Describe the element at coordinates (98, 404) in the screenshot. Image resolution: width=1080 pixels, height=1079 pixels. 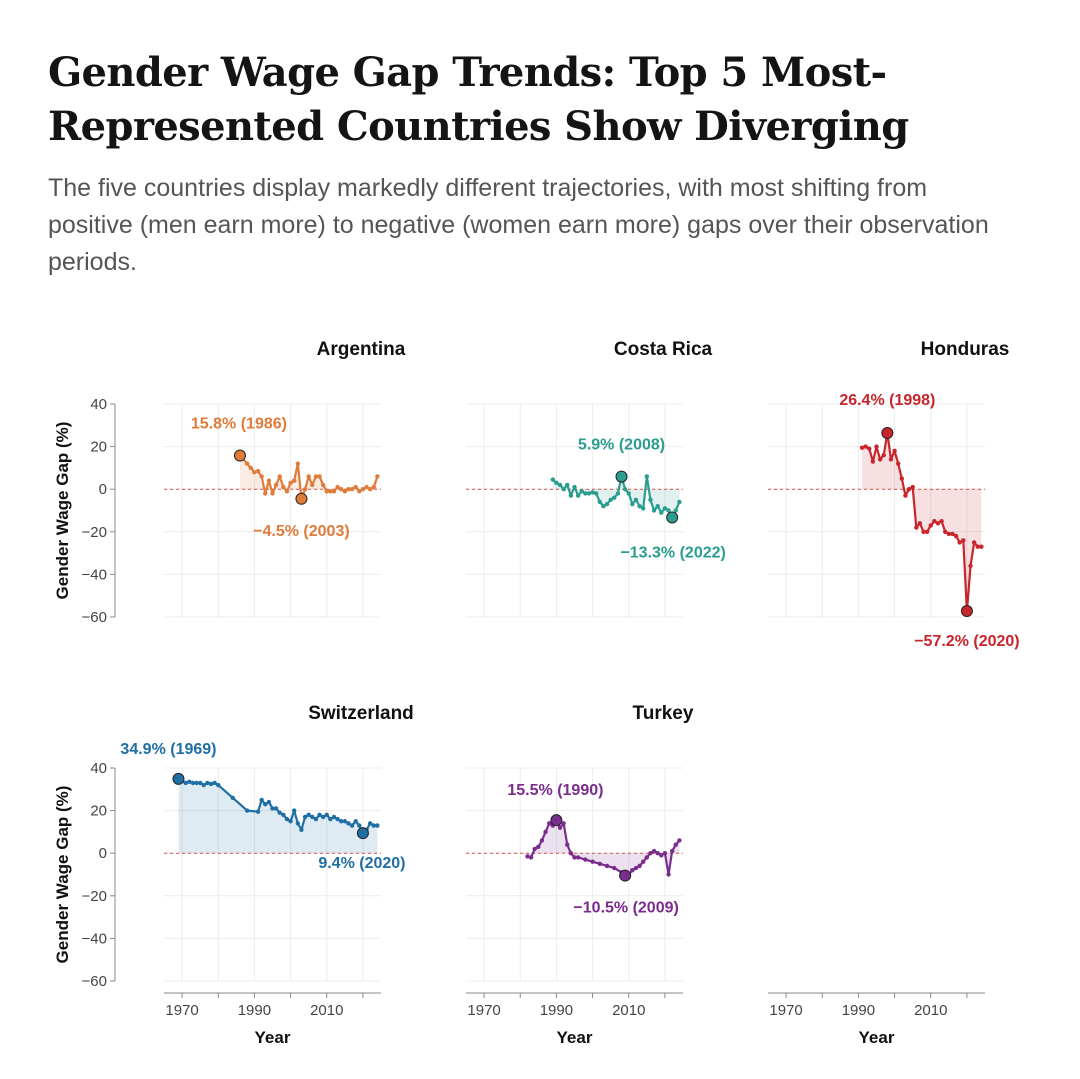
I see `y-tick-label: 40` at that location.